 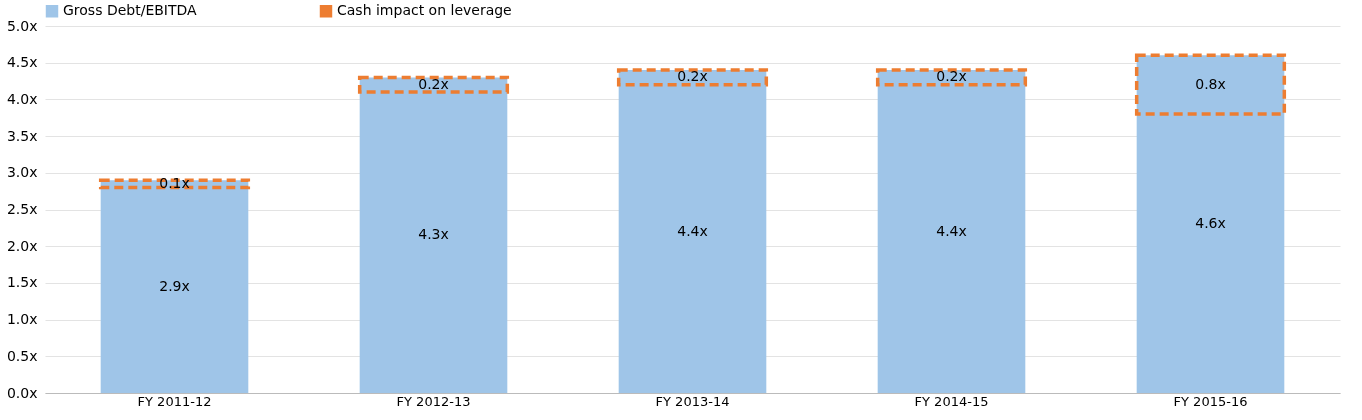 I want to click on x-tick-label: FY 2012-13, so click(x=433, y=401).